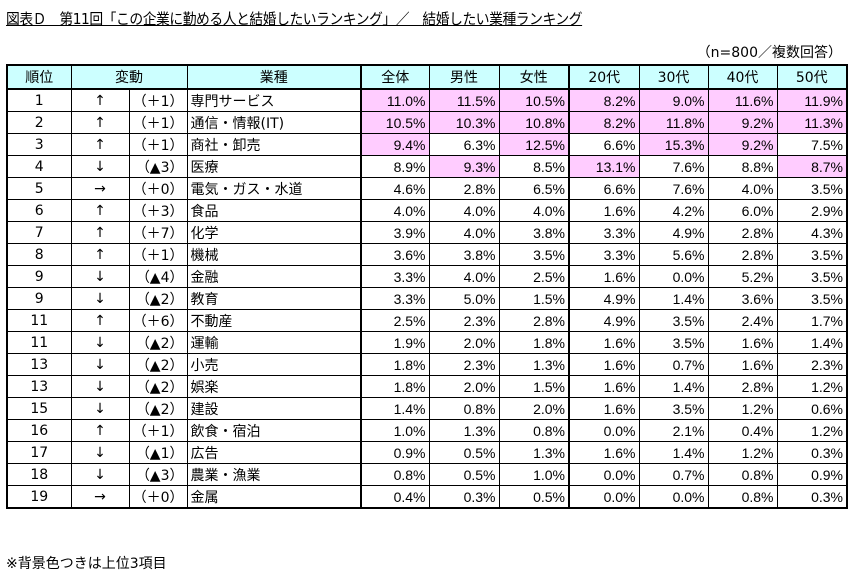 The height and width of the screenshot is (583, 854). I want to click on value-cell-male: 0.5%, so click(464, 452).